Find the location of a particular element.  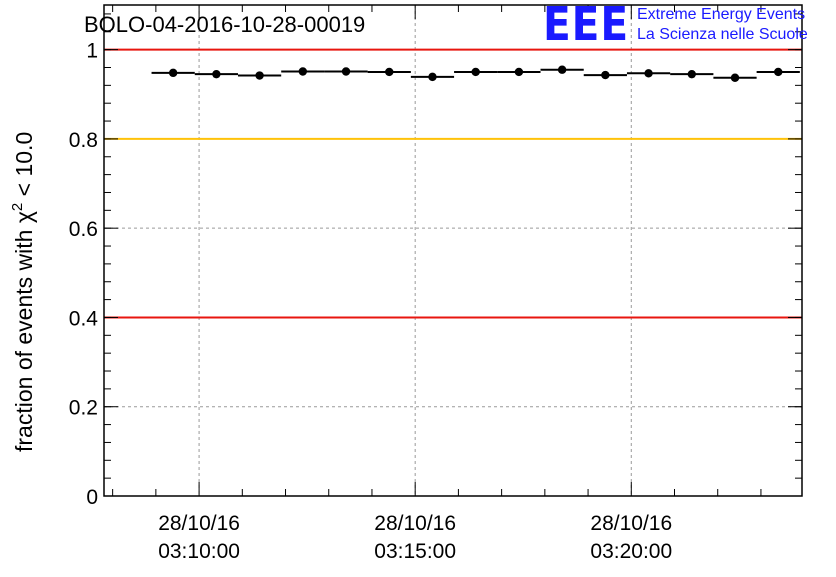

logo-mark: EEE is located at coordinates (586, 25).